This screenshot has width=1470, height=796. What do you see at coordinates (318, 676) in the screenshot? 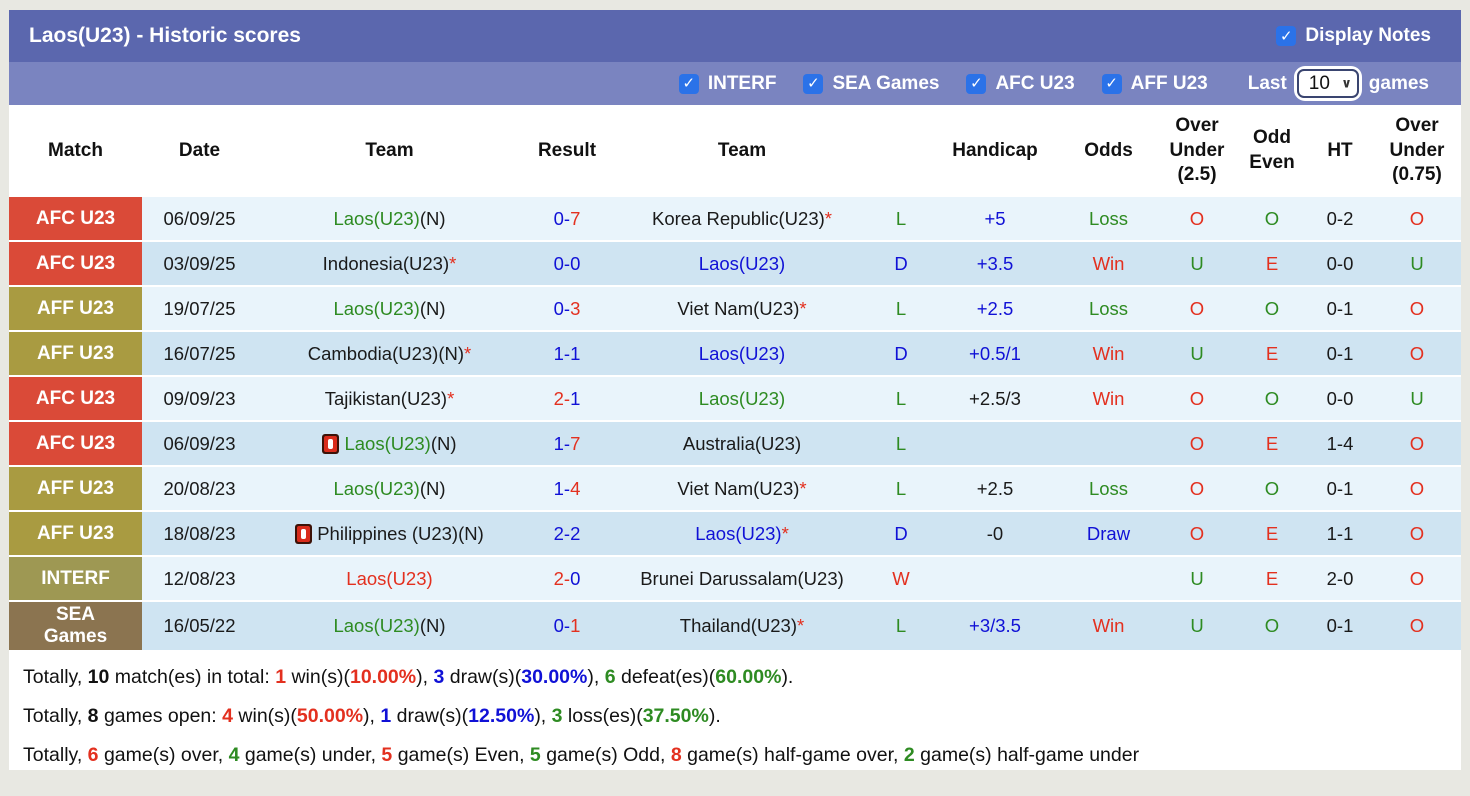
I see `summary-segment: win(s)(` at bounding box center [318, 676].